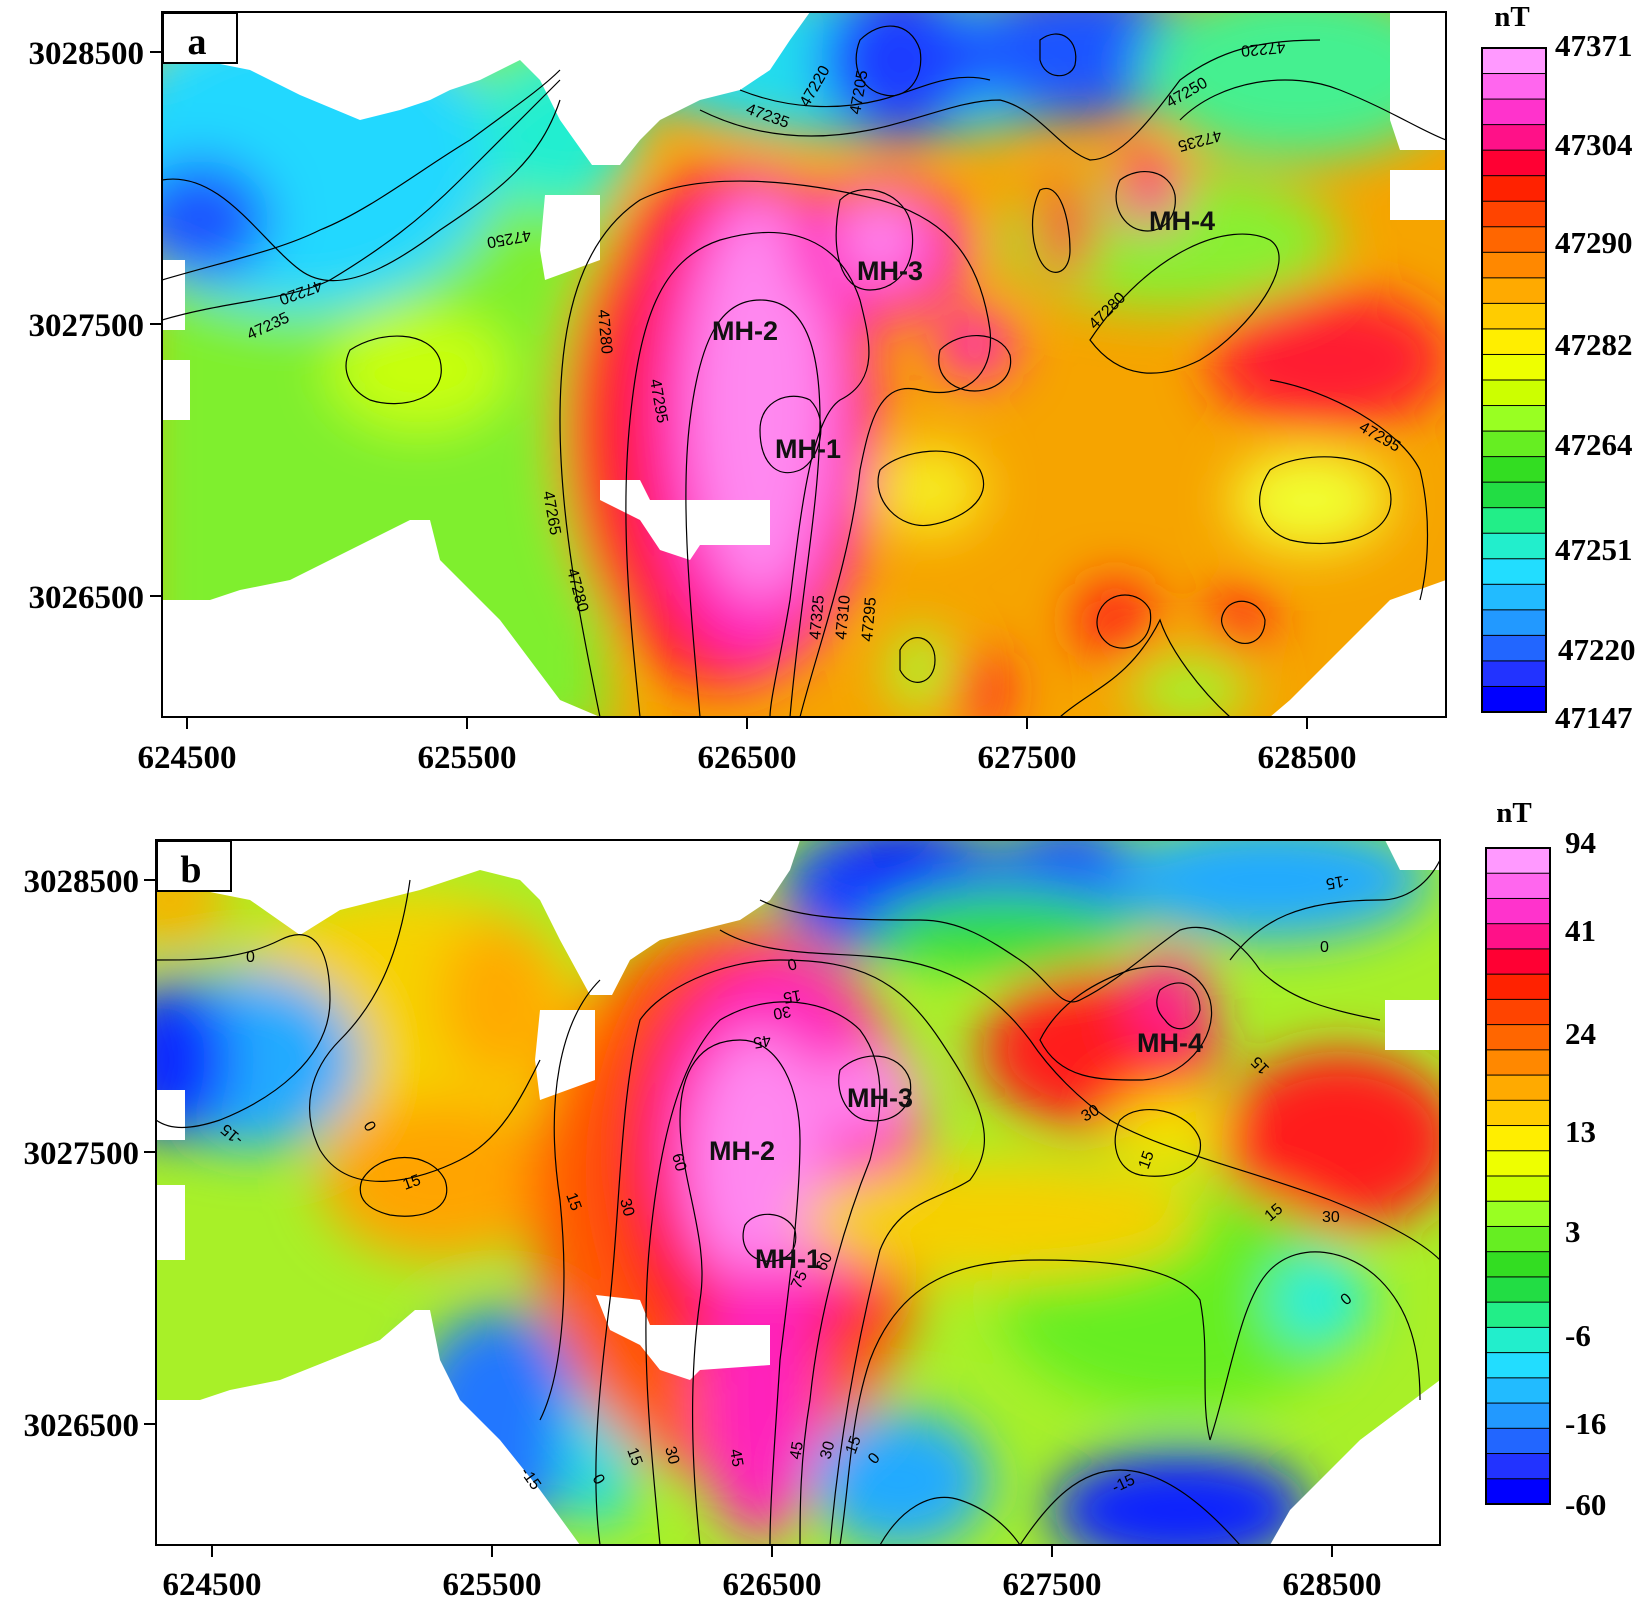 The height and width of the screenshot is (1599, 1652). Describe the element at coordinates (1580, 930) in the screenshot. I see `panel-b-colorbar-label: 41` at that location.